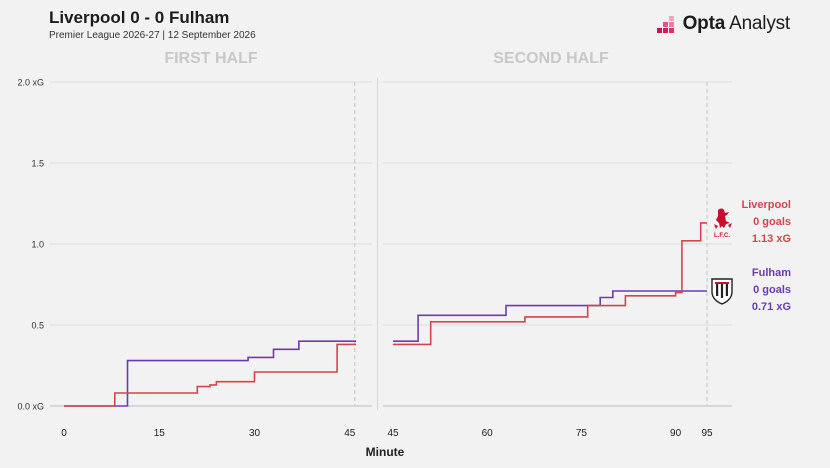 The width and height of the screenshot is (830, 468). What do you see at coordinates (550, 284) in the screenshot?
I see `series-line-liverpool-second-half` at bounding box center [550, 284].